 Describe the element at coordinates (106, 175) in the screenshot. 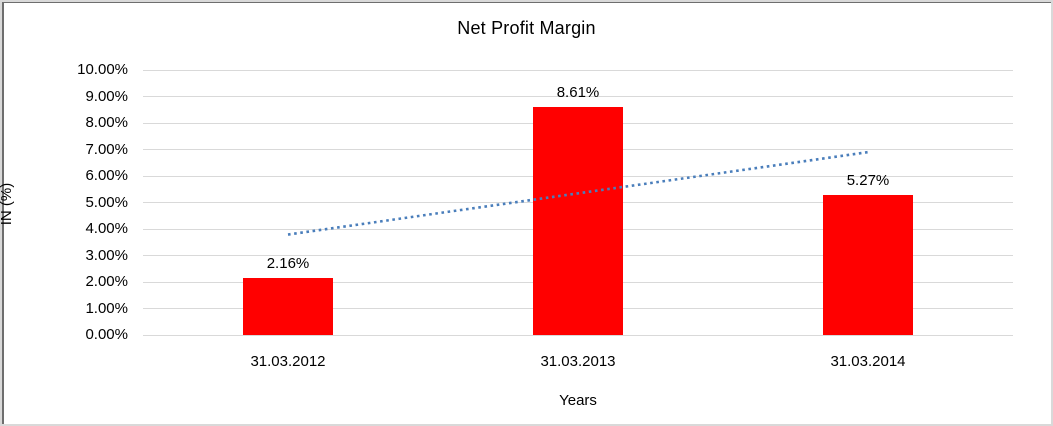

I see `y-tick-label: 6.00%` at that location.